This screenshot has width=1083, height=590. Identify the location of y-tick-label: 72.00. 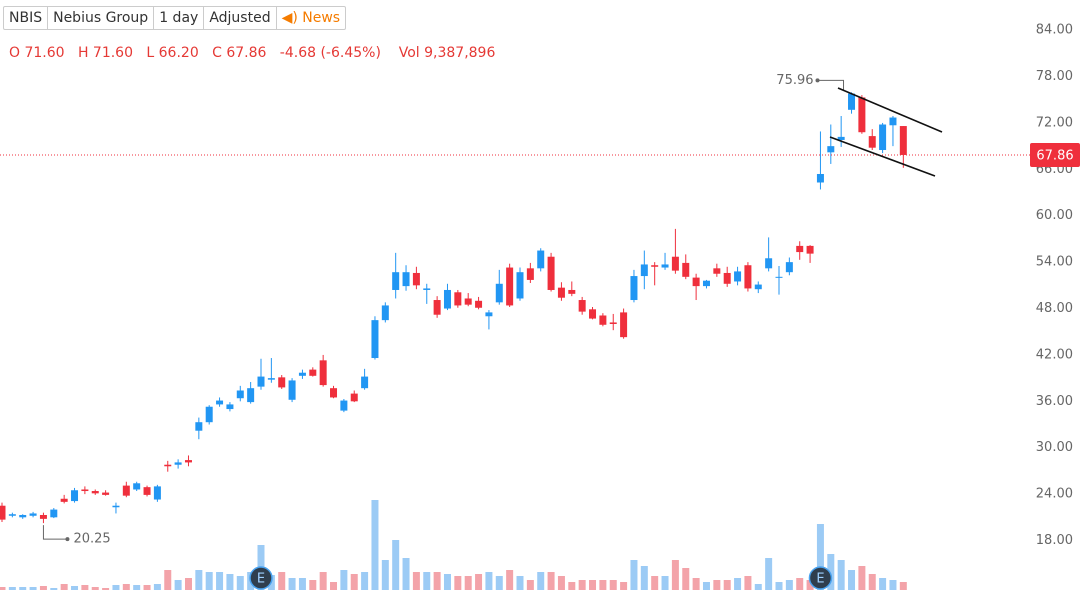
(1054, 122).